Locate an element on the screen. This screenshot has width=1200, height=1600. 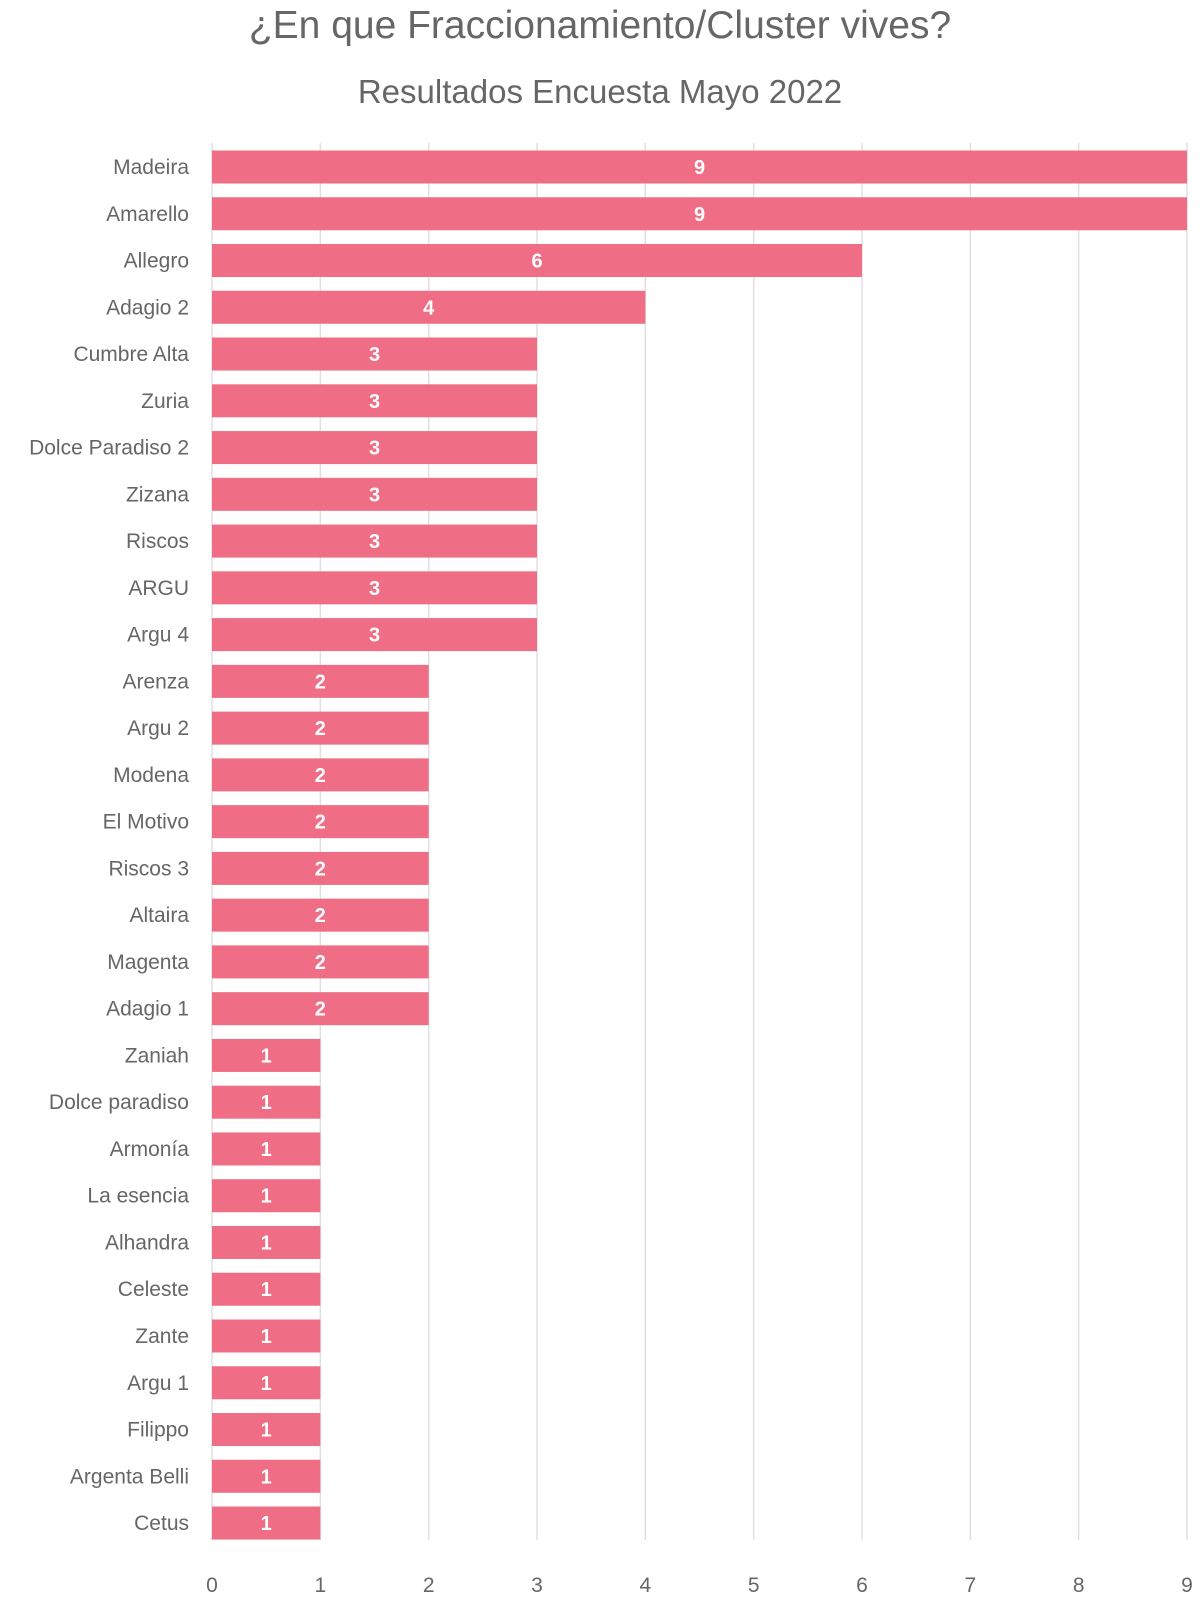
data-label-25: 1 is located at coordinates (266, 1337).